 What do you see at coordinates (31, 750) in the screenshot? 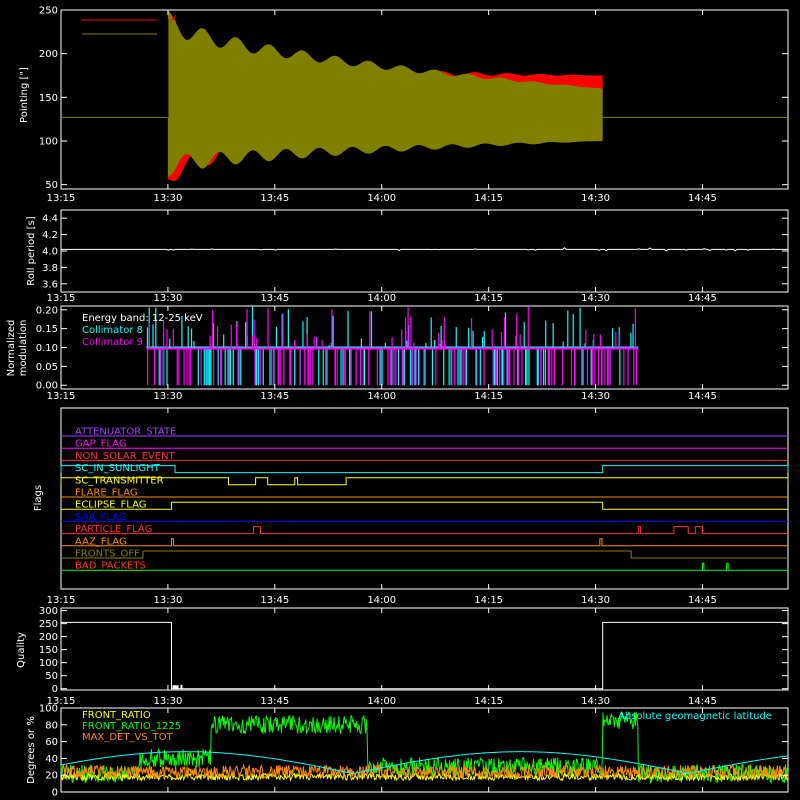
I see `ratios-ylabel: Degrees or %` at bounding box center [31, 750].